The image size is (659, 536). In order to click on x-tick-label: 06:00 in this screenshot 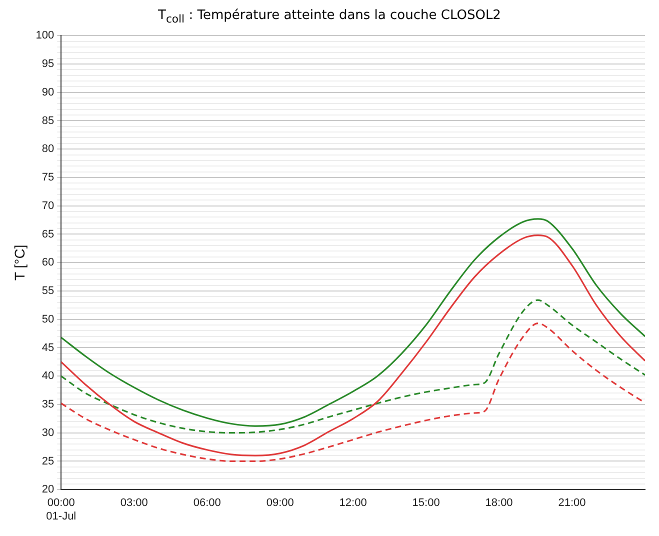, I will do `click(207, 503)`.